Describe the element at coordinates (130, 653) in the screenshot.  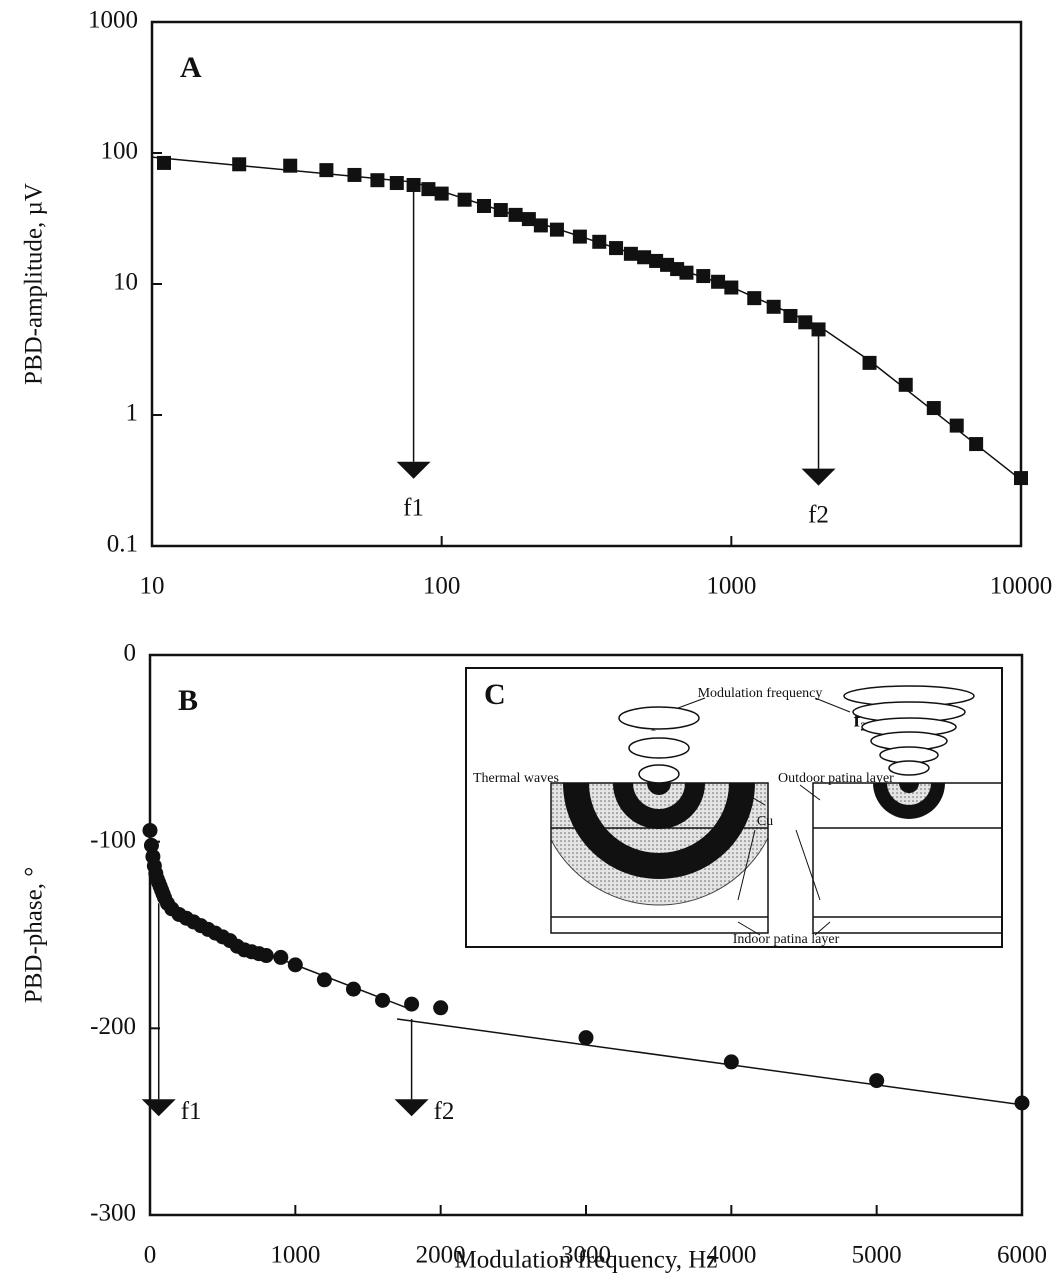
I see `y-tick-label: 0` at that location.